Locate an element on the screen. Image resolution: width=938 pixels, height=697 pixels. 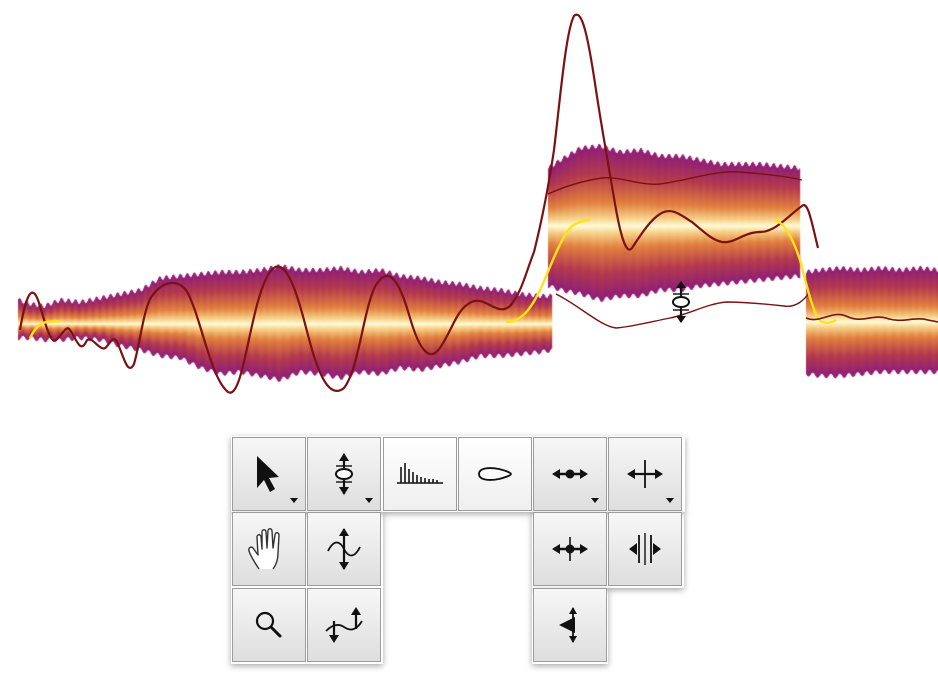
pitch-drift-tool-button is located at coordinates (344, 625).